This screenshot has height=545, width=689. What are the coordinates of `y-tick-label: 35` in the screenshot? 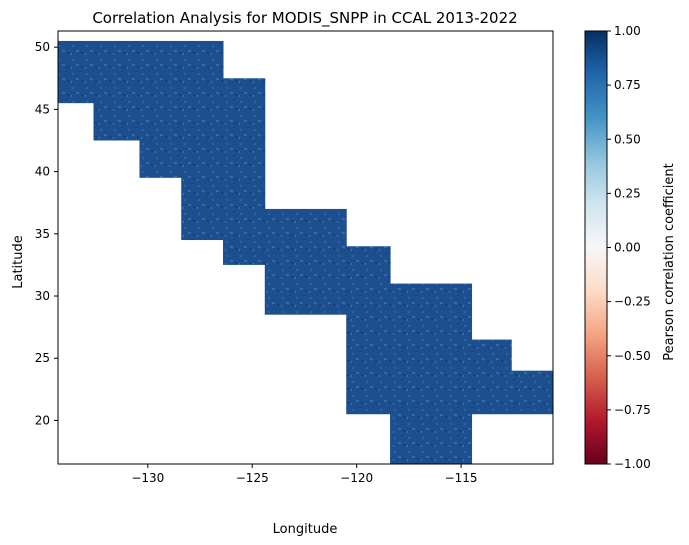 It's located at (42, 234).